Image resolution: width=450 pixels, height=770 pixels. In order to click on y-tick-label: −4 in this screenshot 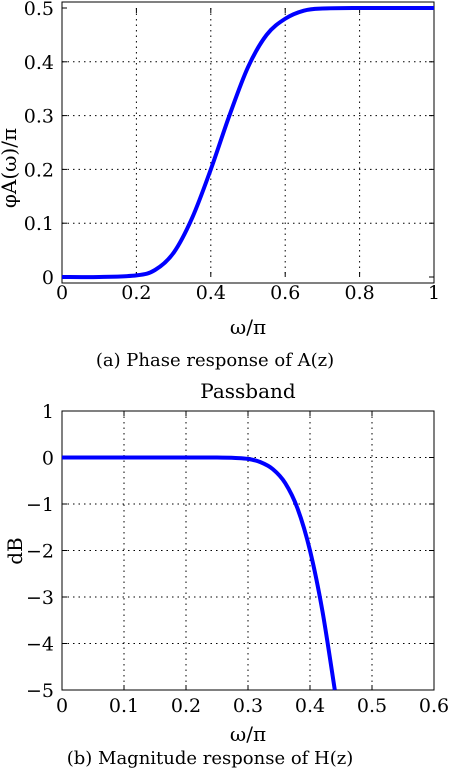, I will do `click(40, 645)`.